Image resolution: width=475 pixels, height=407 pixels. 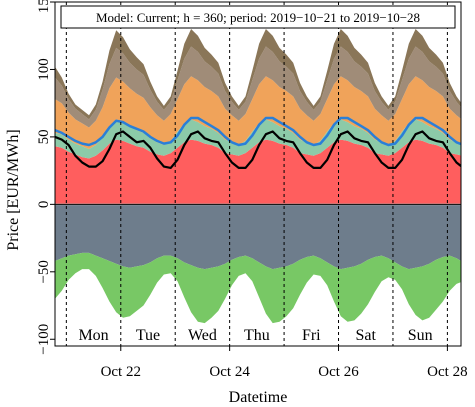 I want to click on y-tick-label-0: −100, so click(x=44, y=339).